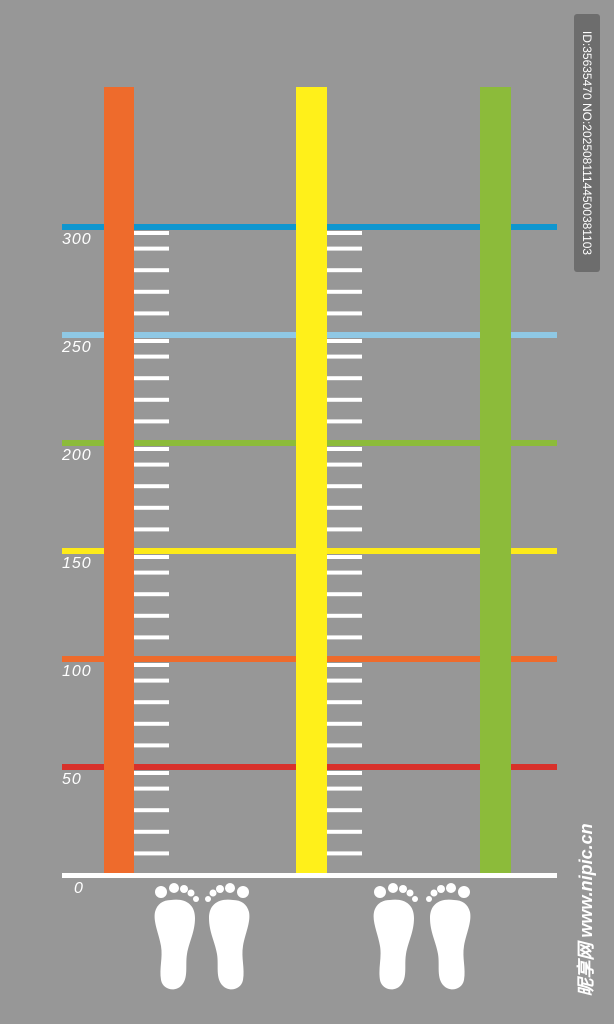 The height and width of the screenshot is (1024, 614). Describe the element at coordinates (77, 563) in the screenshot. I see `scale-label-150: 150` at that location.